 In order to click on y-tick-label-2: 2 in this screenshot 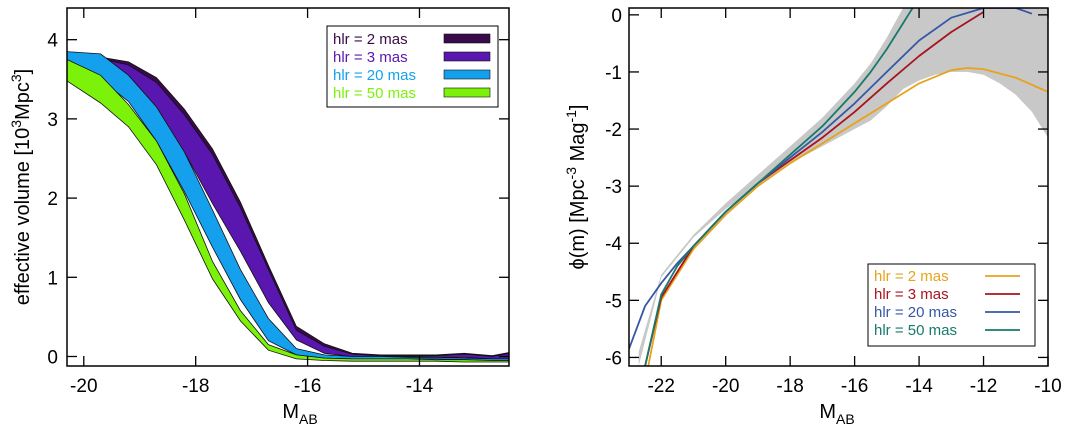, I will do `click(52, 199)`.